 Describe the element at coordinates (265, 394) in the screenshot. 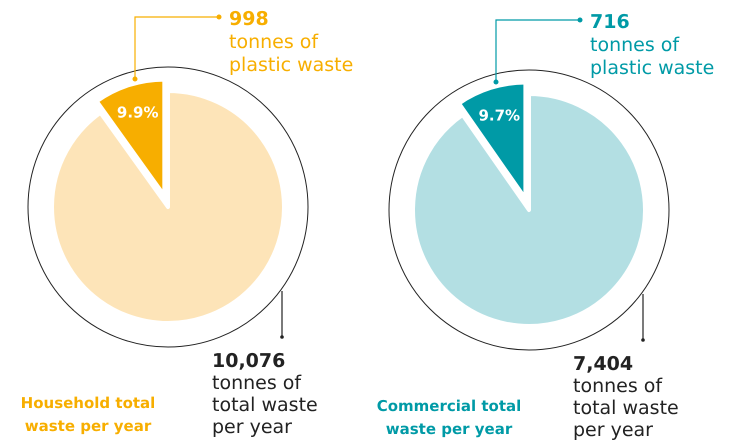

I see `text: 10,076 tonnes of total waste per year` at that location.